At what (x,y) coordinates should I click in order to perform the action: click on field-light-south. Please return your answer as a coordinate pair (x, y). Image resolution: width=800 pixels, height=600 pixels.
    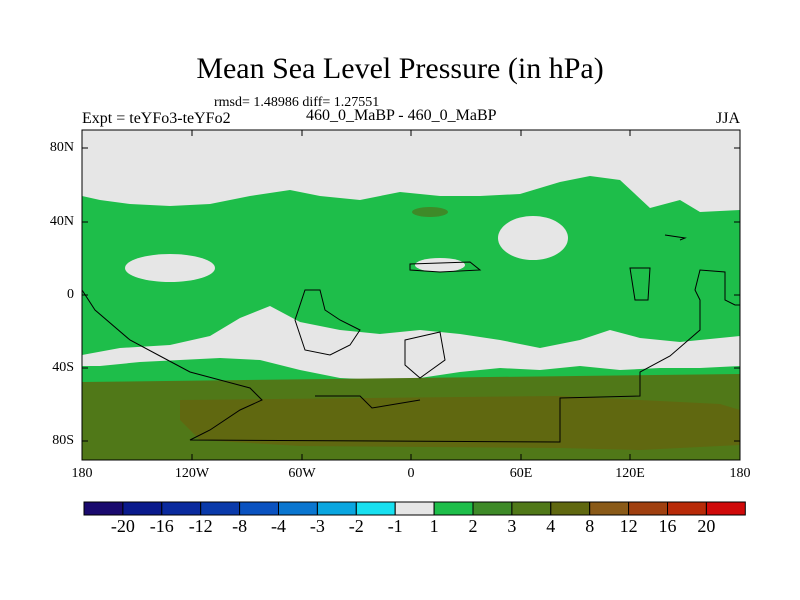
    Looking at the image, I should click on (411, 343).